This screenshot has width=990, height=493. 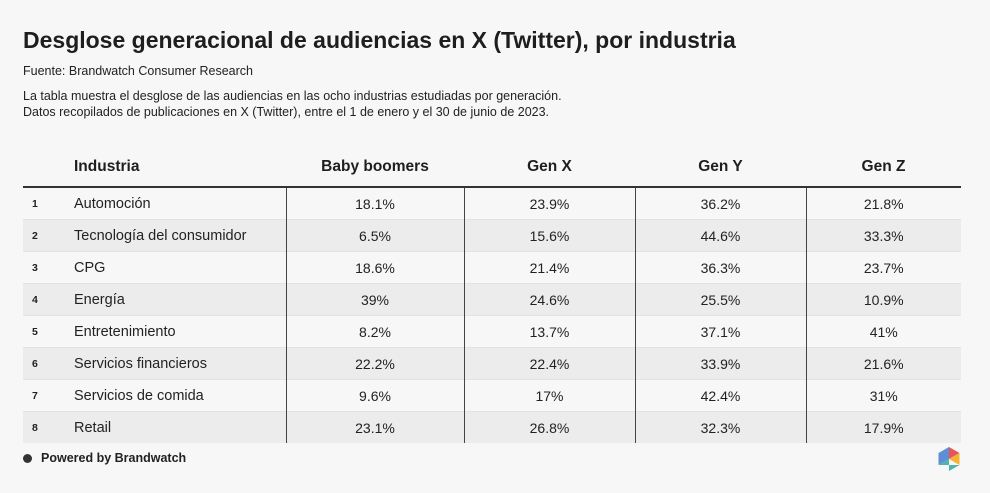 What do you see at coordinates (374, 203) in the screenshot?
I see `cell-baby-boomers: 18.1%` at bounding box center [374, 203].